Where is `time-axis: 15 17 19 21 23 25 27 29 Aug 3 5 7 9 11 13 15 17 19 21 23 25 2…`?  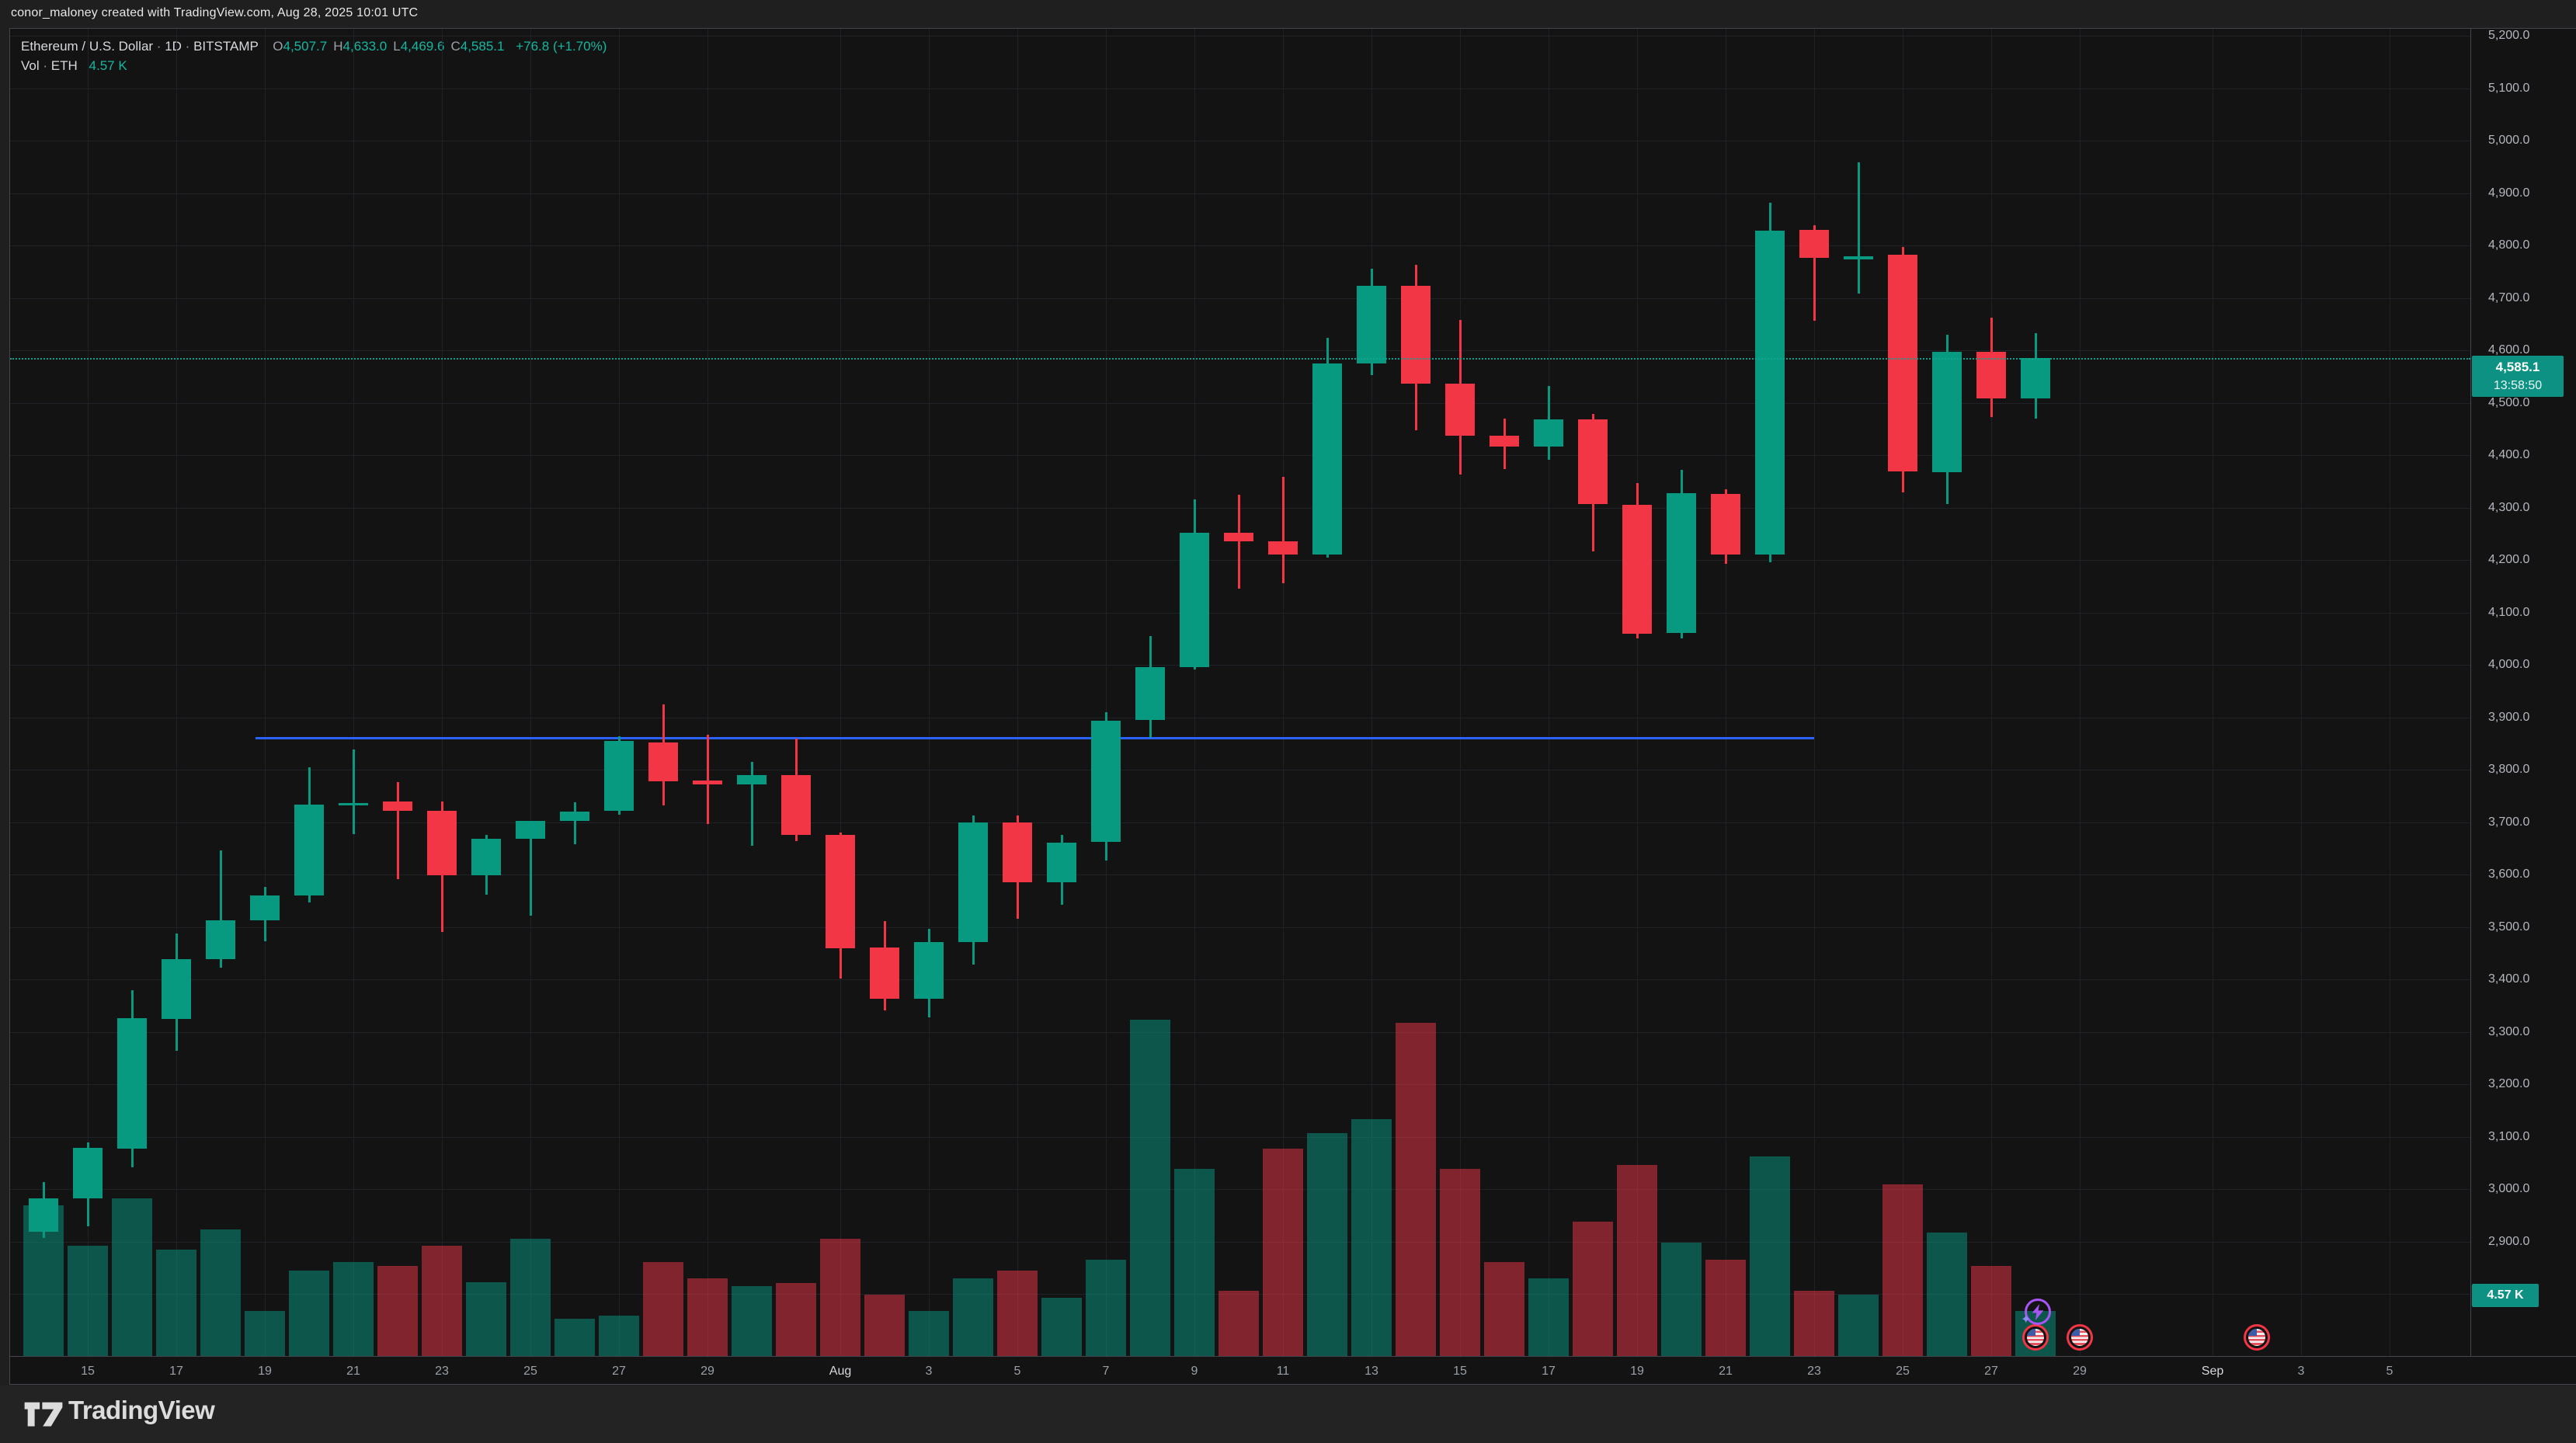 time-axis: 15 17 19 21 23 25 27 29 Aug 3 5 7 9 11 13 15 17 19 21 23 25 2… is located at coordinates (1293, 1370).